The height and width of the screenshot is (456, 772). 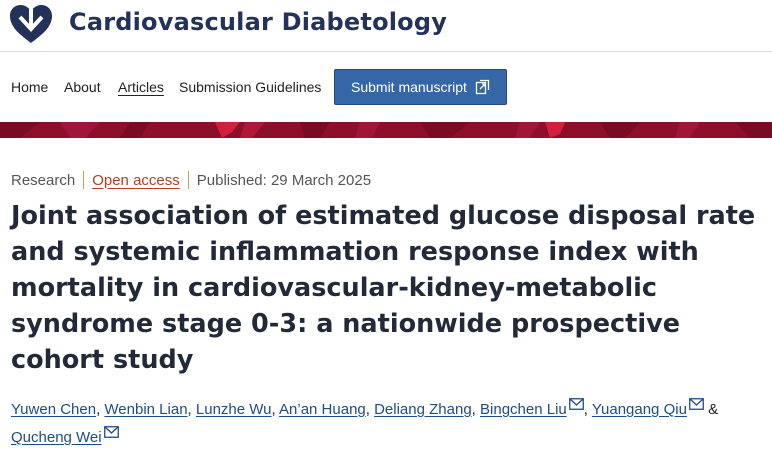 What do you see at coordinates (146, 409) in the screenshot?
I see `author-link: Wenbin Lian` at bounding box center [146, 409].